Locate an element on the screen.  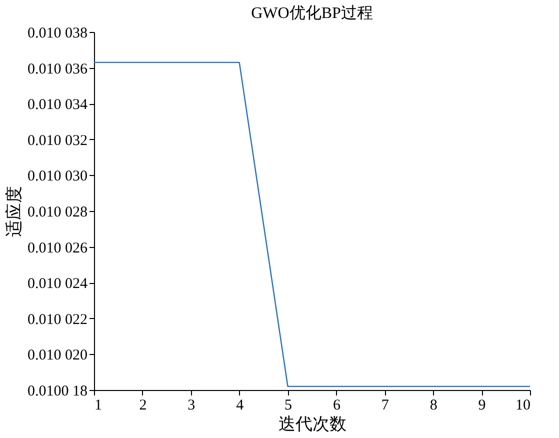
y-tick-label: 0.010 034 is located at coordinates (58, 105).